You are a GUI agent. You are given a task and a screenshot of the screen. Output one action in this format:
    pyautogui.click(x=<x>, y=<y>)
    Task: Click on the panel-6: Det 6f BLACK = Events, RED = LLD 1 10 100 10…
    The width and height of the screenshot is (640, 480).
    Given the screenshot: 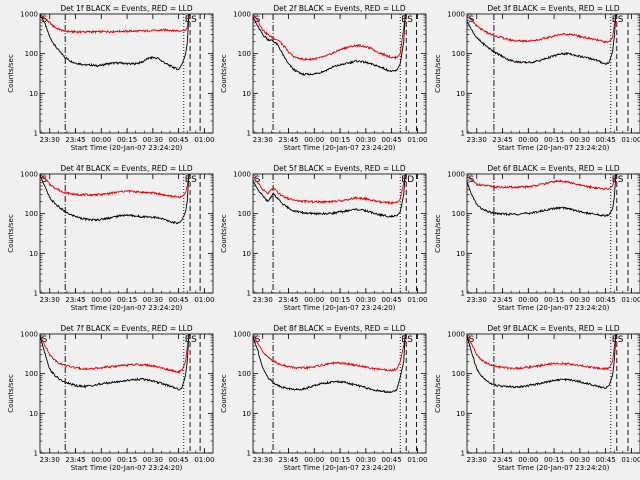 What is the action you would take?
    pyautogui.click(x=537, y=238)
    